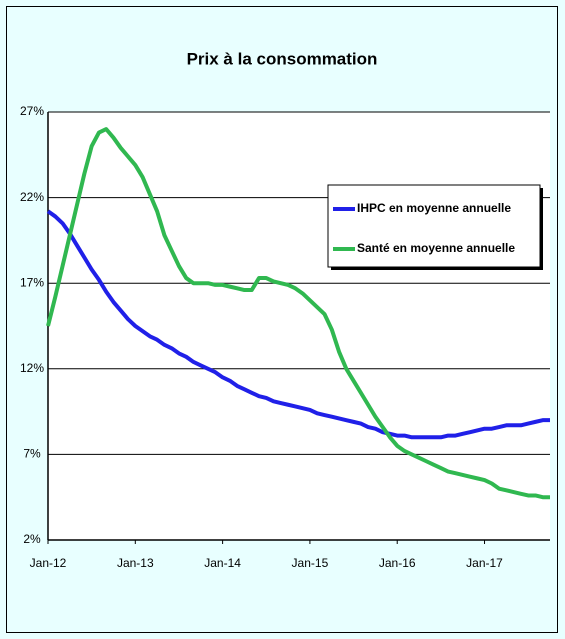 The image size is (565, 639). What do you see at coordinates (32, 111) in the screenshot?
I see `y-tick-label: 27%` at bounding box center [32, 111].